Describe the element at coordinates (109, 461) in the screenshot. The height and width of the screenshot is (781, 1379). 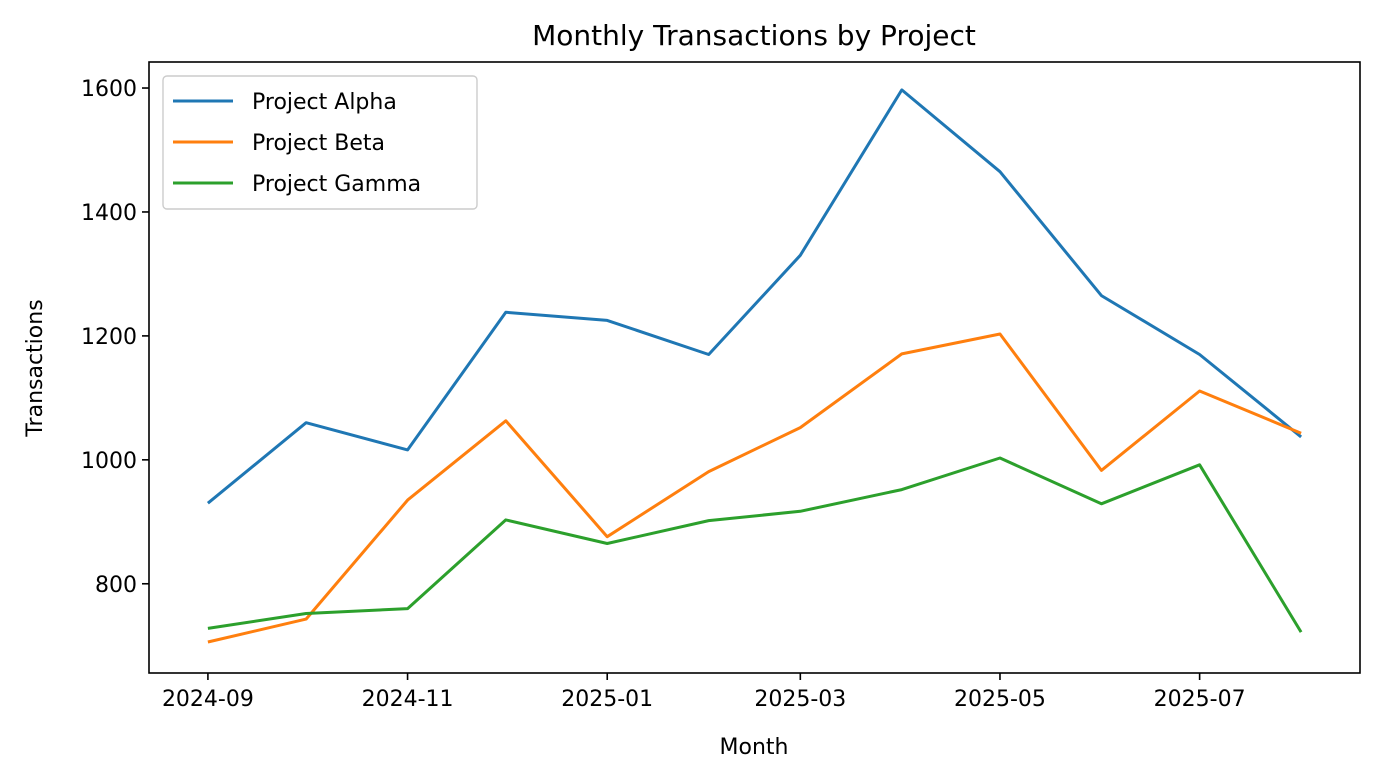
I see `y-tick-label: 1000` at that location.